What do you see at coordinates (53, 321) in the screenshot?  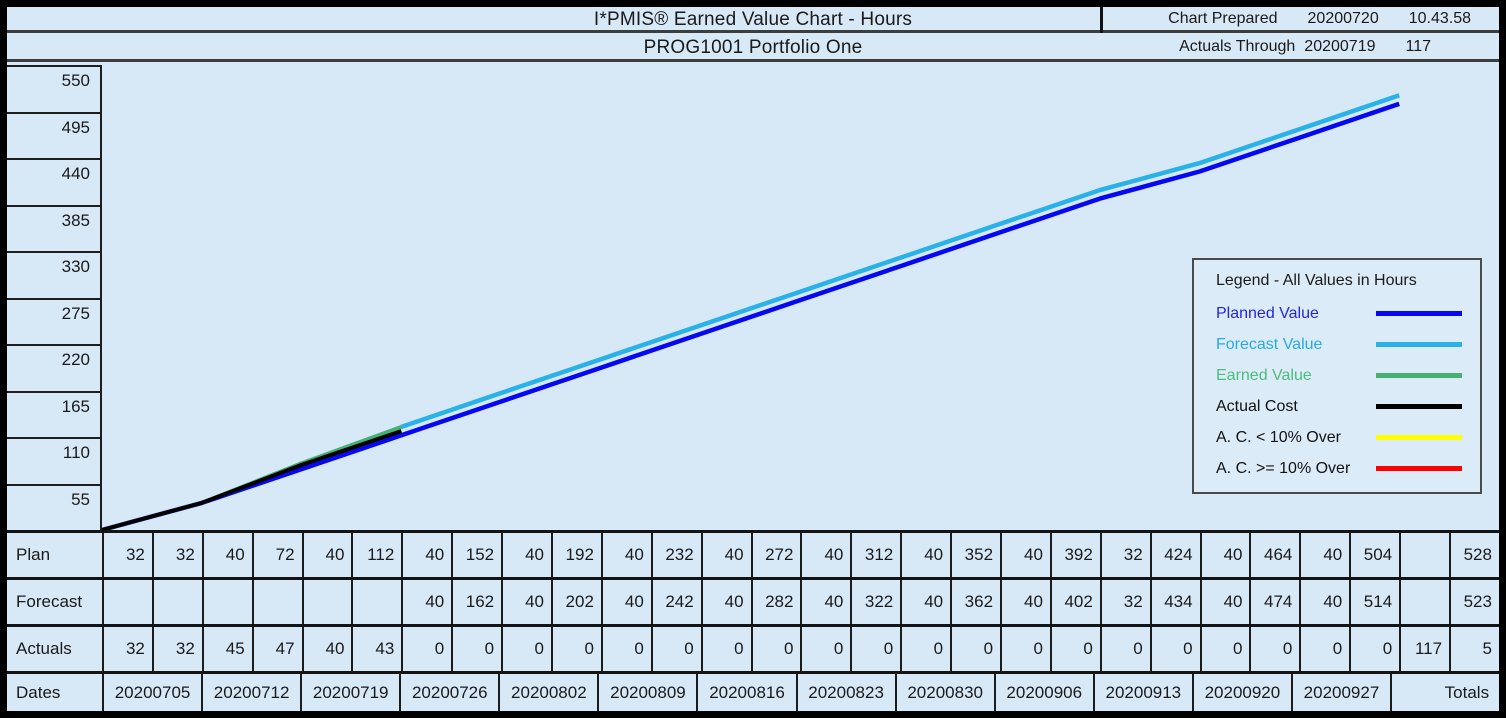 I see `y-axis-tick-label: 275` at bounding box center [53, 321].